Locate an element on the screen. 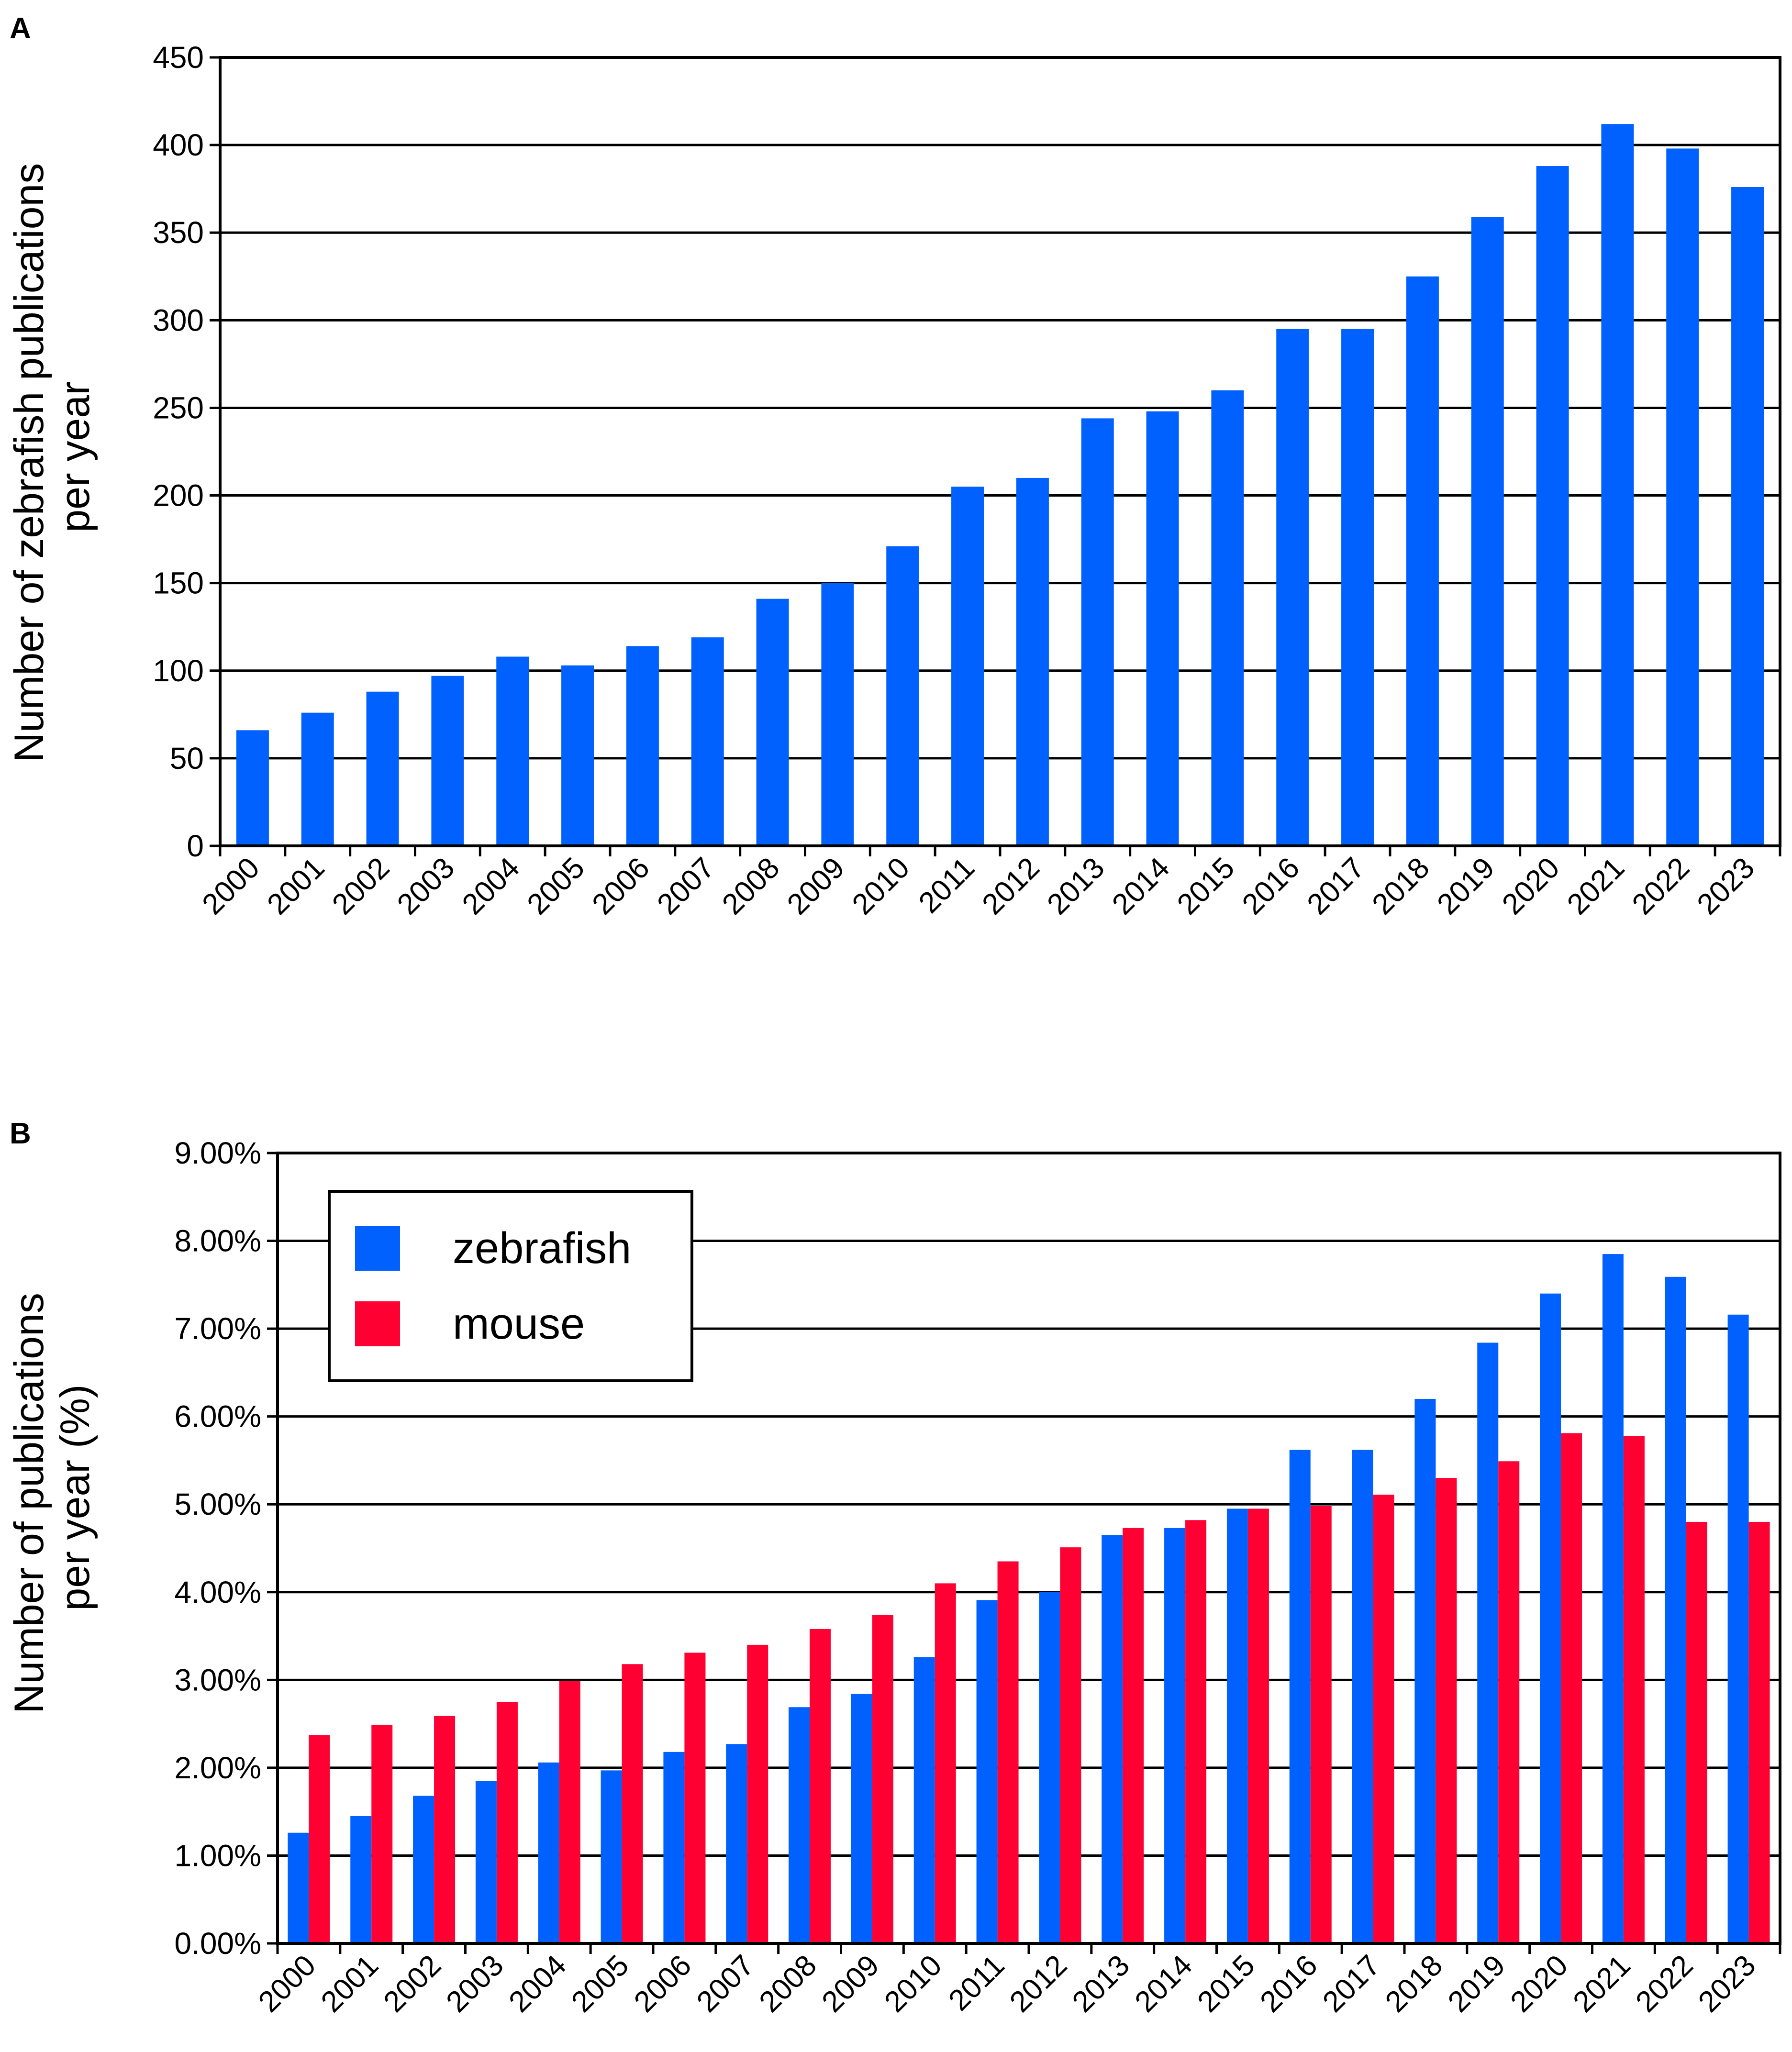  b-y-tick-label: 1.00% is located at coordinates (218, 1855).